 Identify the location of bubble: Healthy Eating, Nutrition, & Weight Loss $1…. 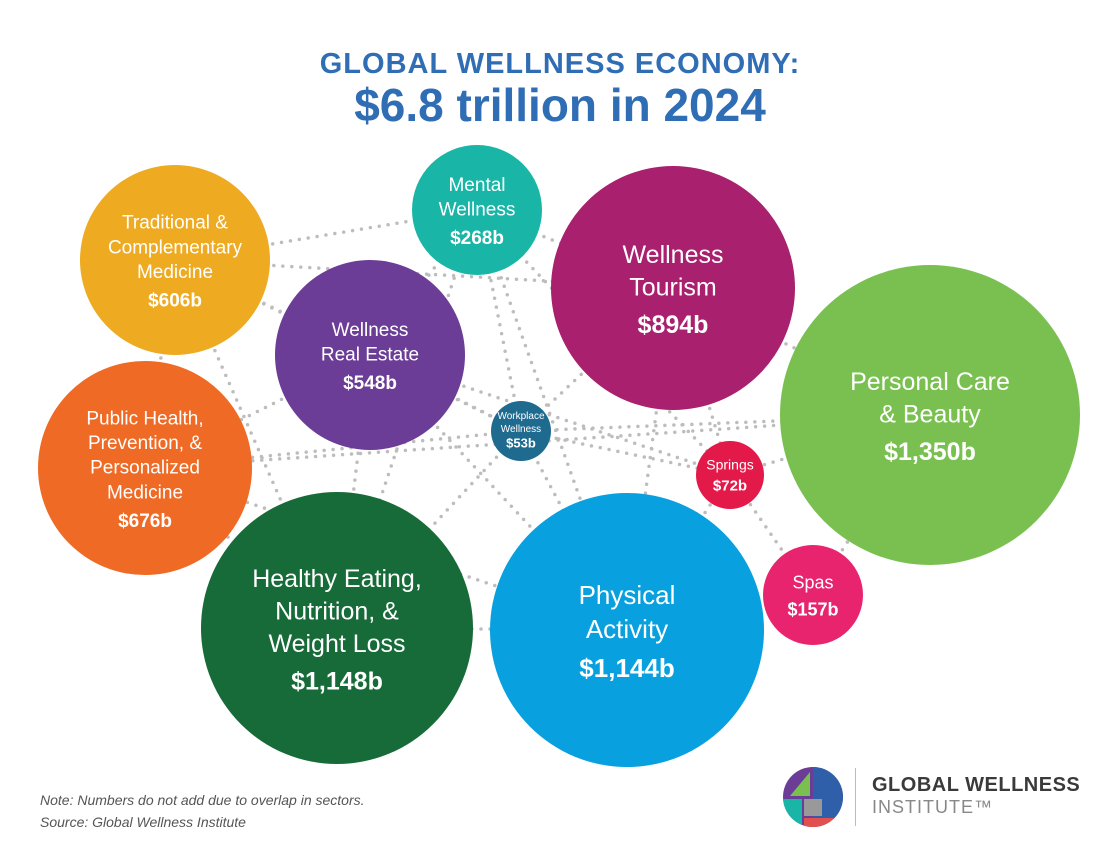
(337, 628).